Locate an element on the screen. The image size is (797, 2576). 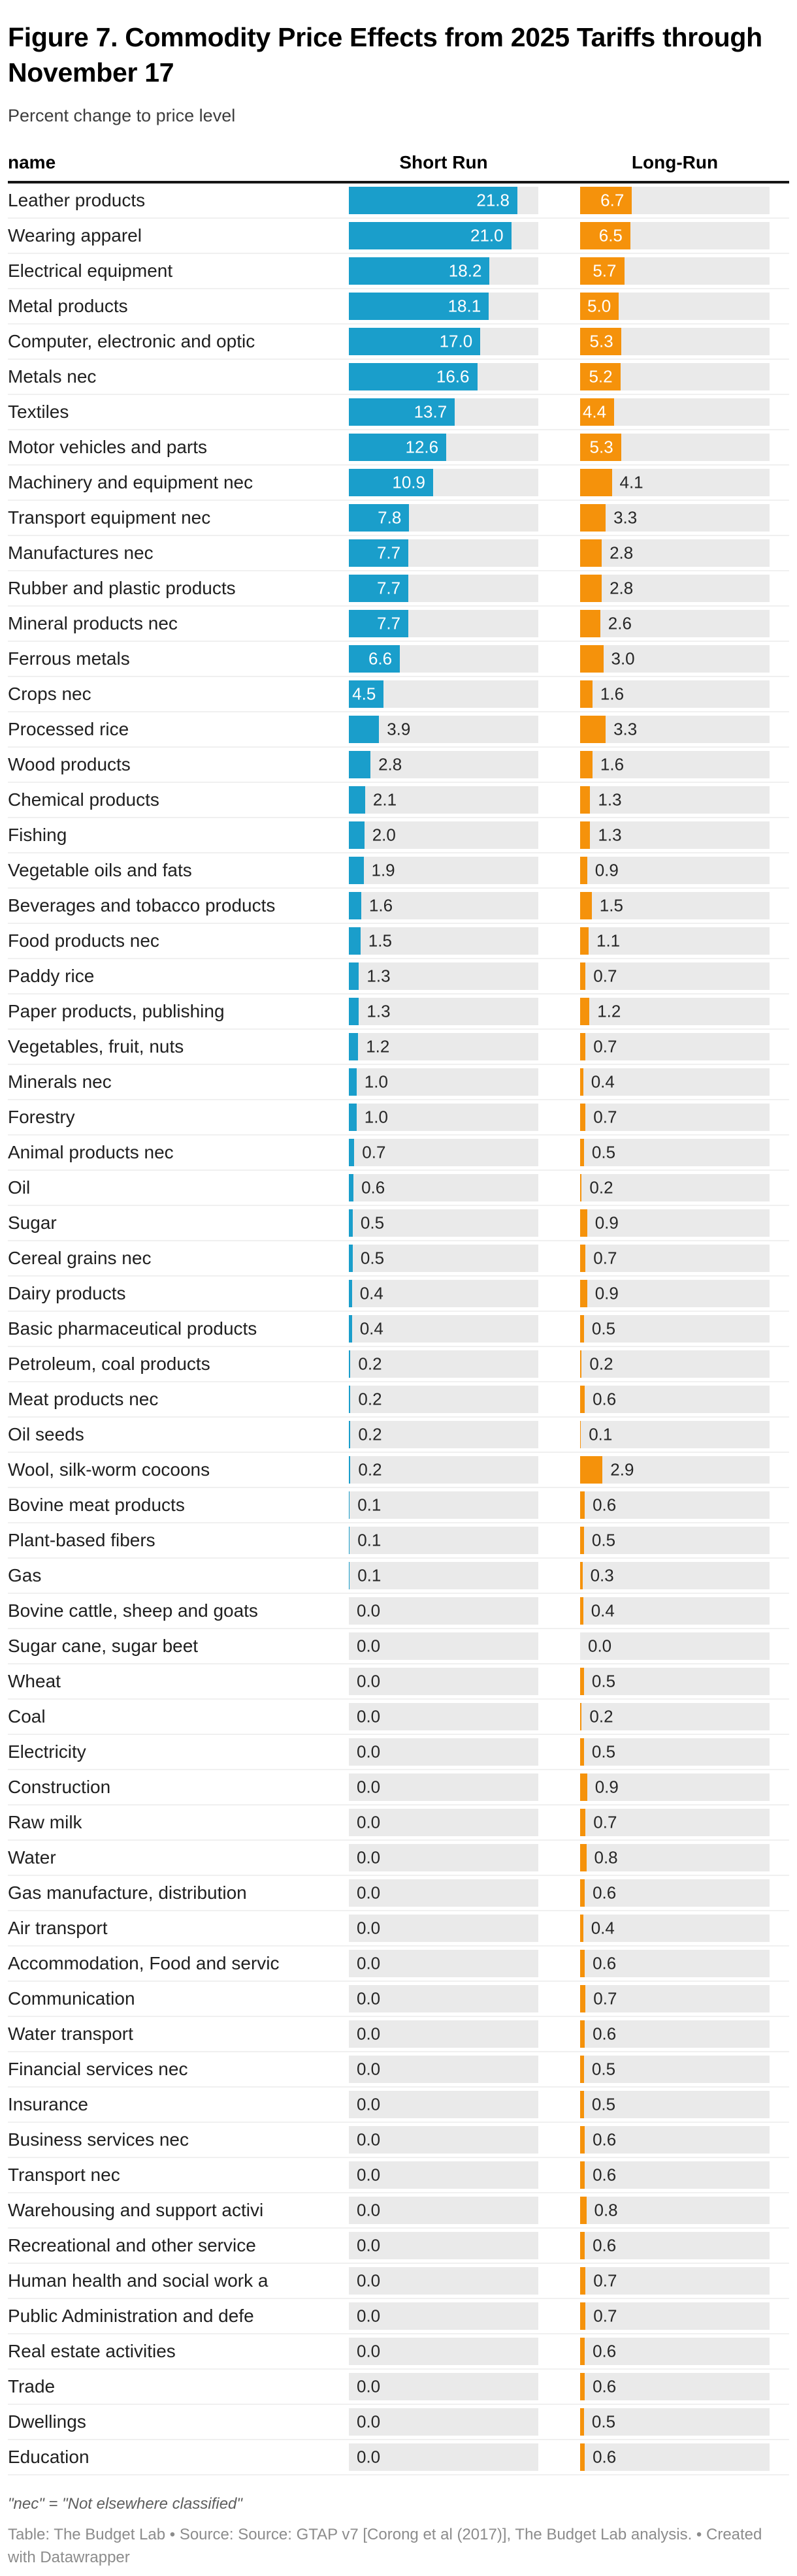
row-label: Dairy products is located at coordinates (67, 1294).